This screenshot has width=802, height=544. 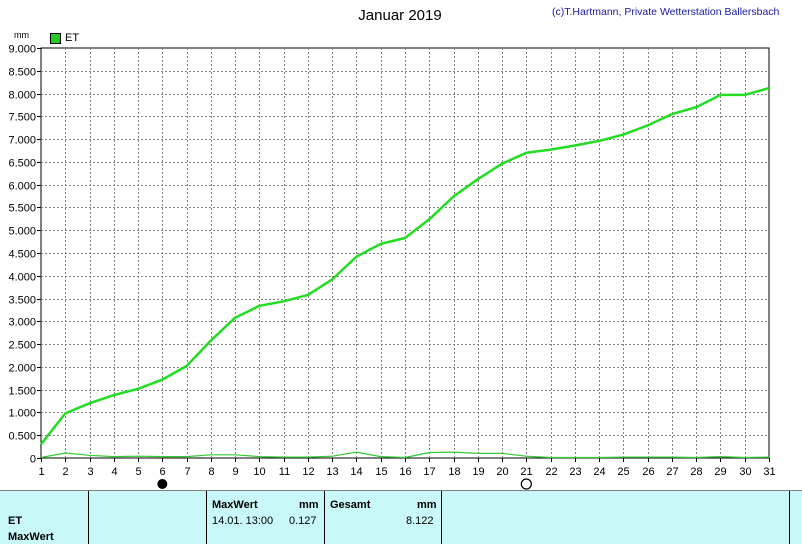 I want to click on x-tick-label: 21, so click(x=526, y=472).